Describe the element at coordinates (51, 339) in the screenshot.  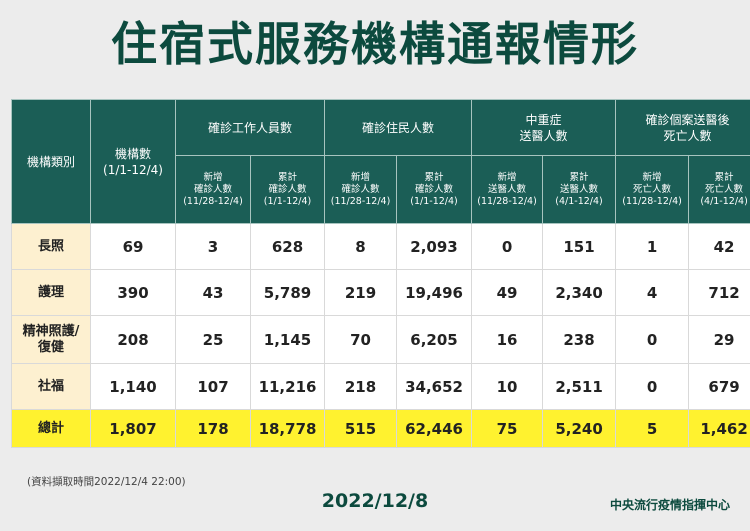
I see `row-category: 精神照護/ 復健` at that location.